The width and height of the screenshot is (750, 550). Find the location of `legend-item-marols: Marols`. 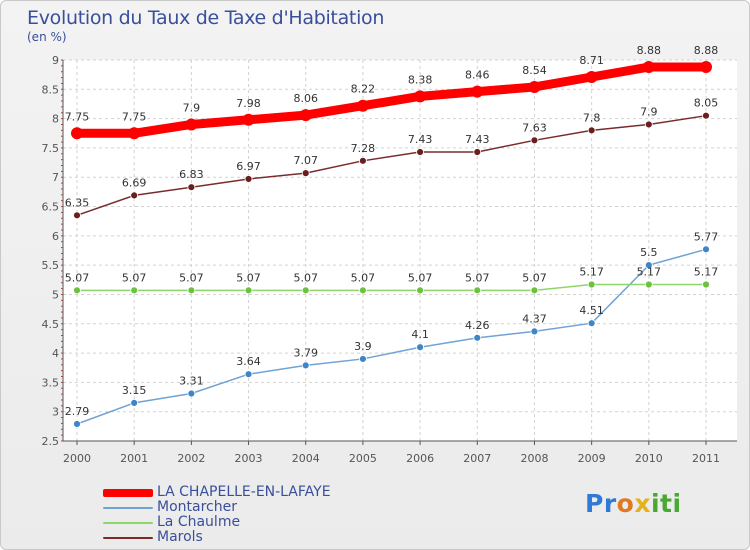

legend-item-marols: Marols is located at coordinates (217, 537).